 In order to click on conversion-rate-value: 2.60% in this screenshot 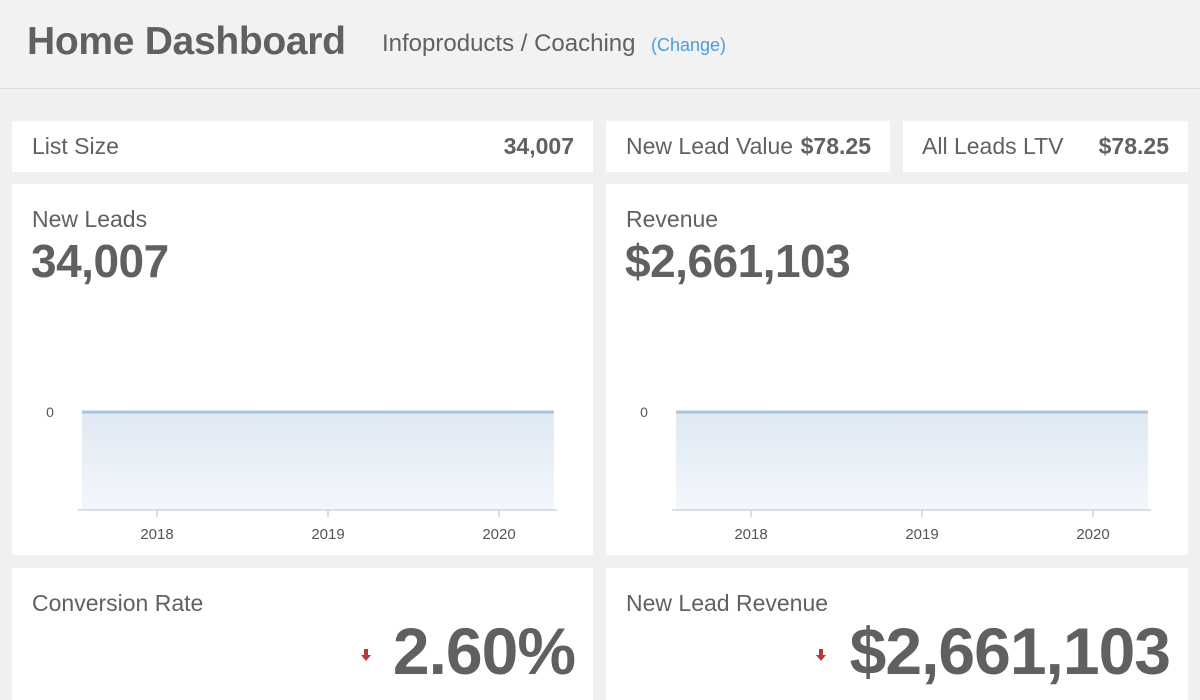, I will do `click(484, 651)`.